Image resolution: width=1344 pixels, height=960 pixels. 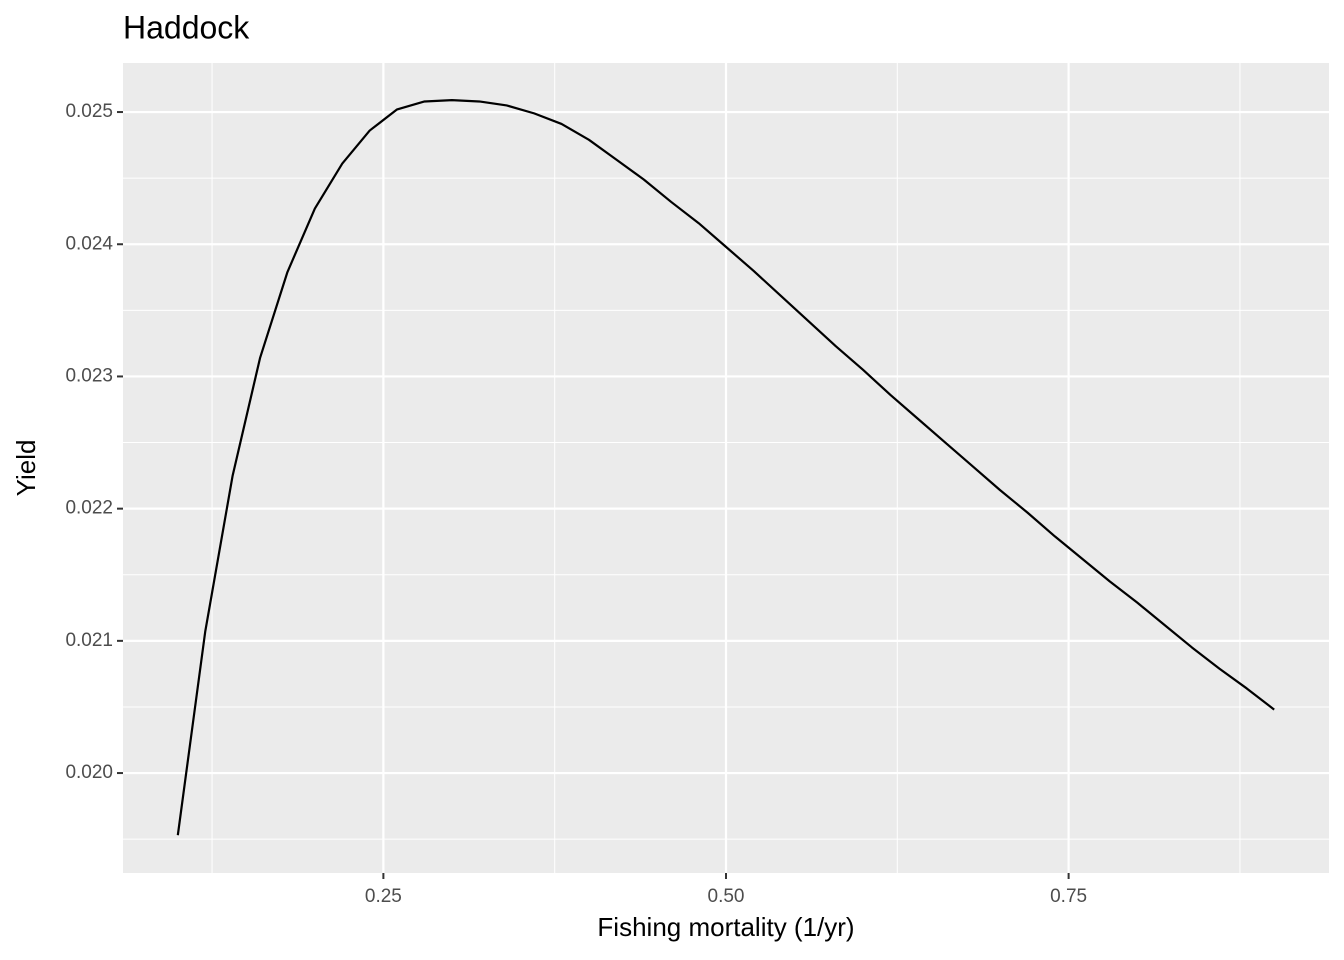 I want to click on x-tick-label: 0.75, so click(x=1068, y=896).